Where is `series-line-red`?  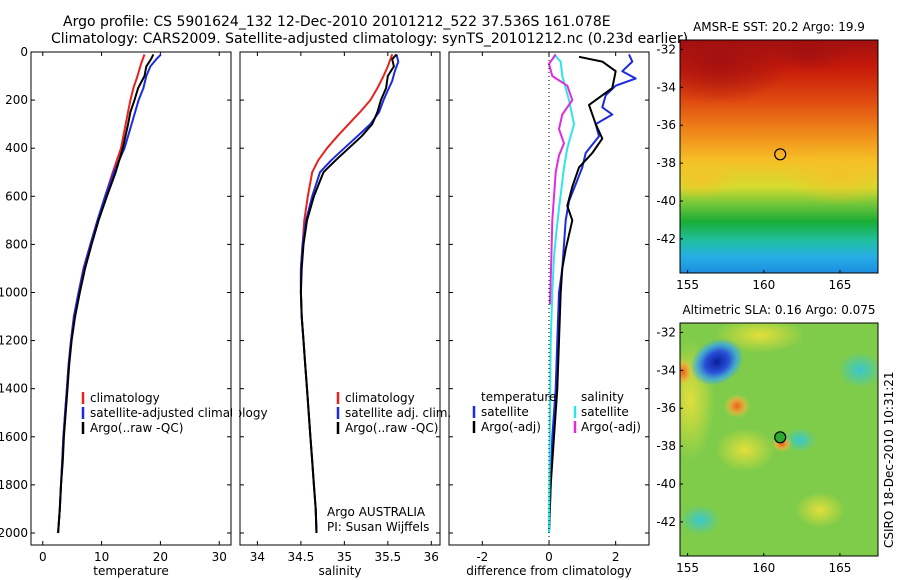 series-line-red is located at coordinates (346, 294).